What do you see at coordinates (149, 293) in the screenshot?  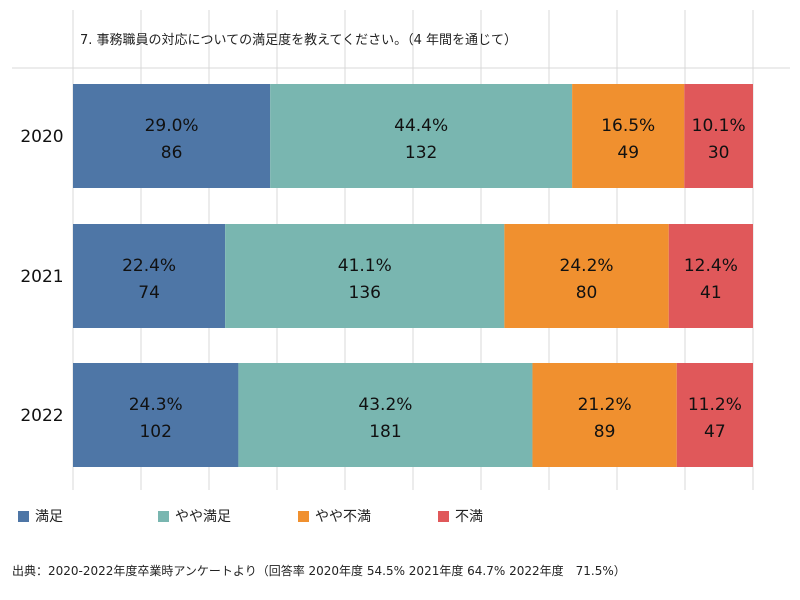 I see `data-label-count: 74` at bounding box center [149, 293].